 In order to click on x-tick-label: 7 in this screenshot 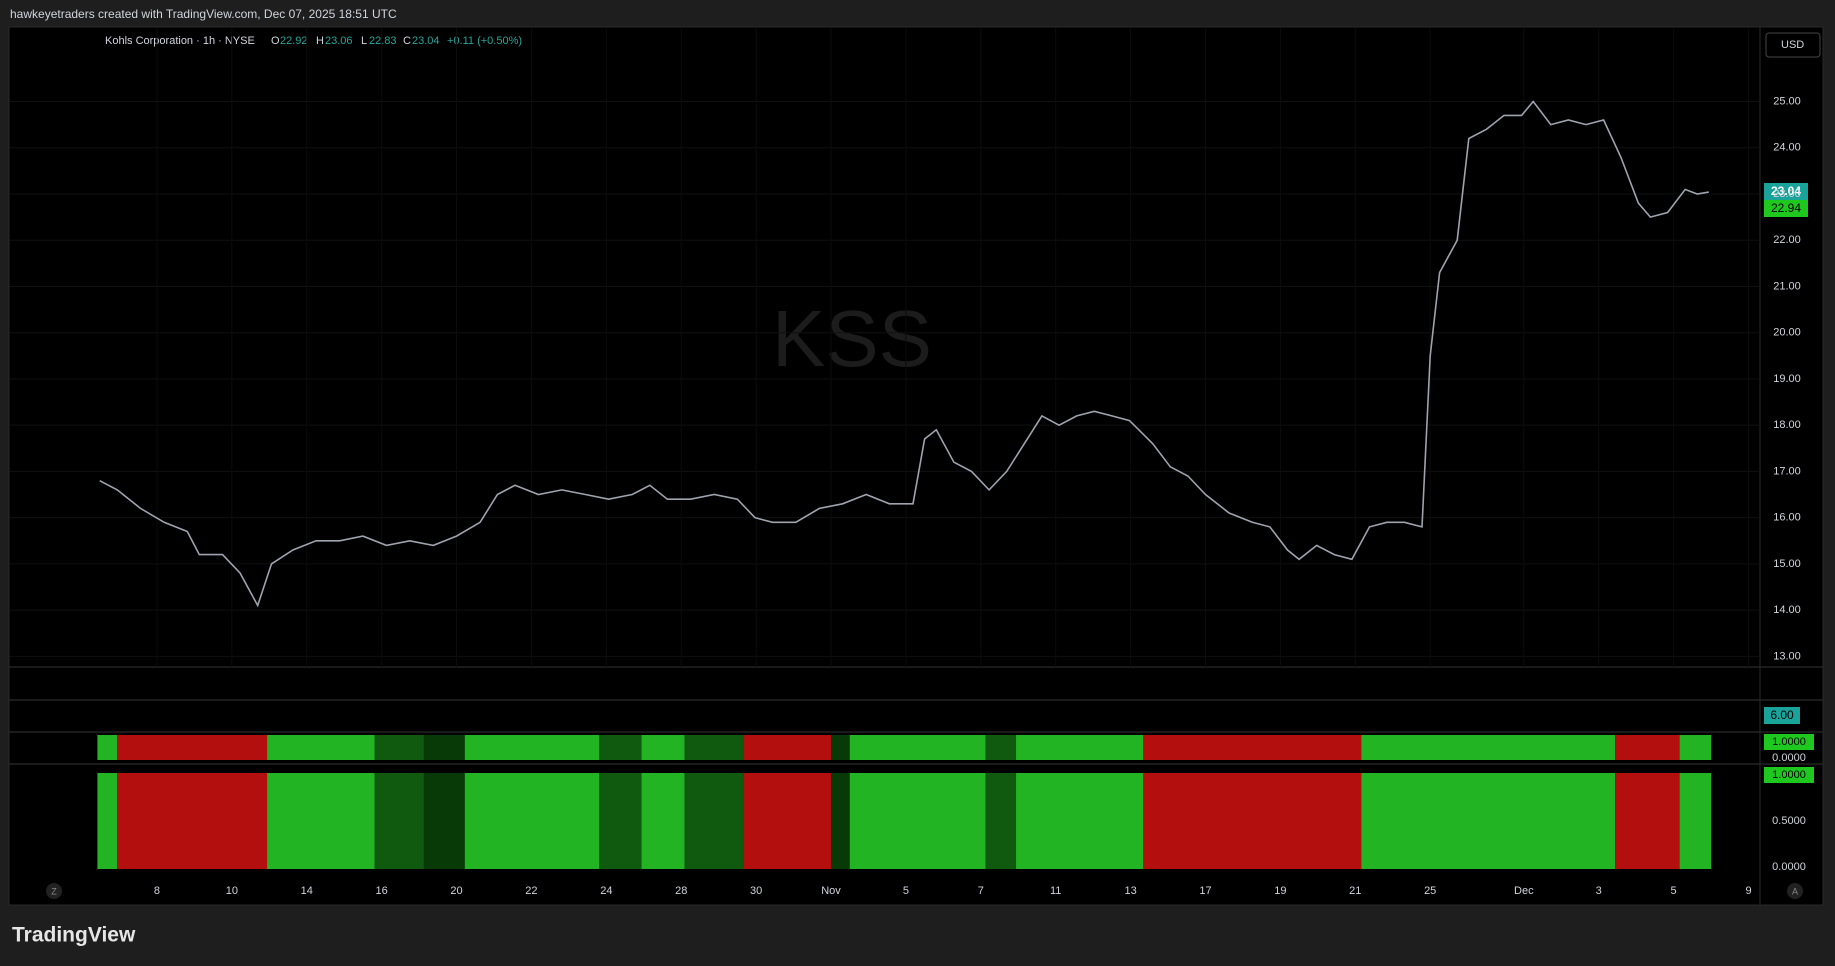, I will do `click(981, 891)`.